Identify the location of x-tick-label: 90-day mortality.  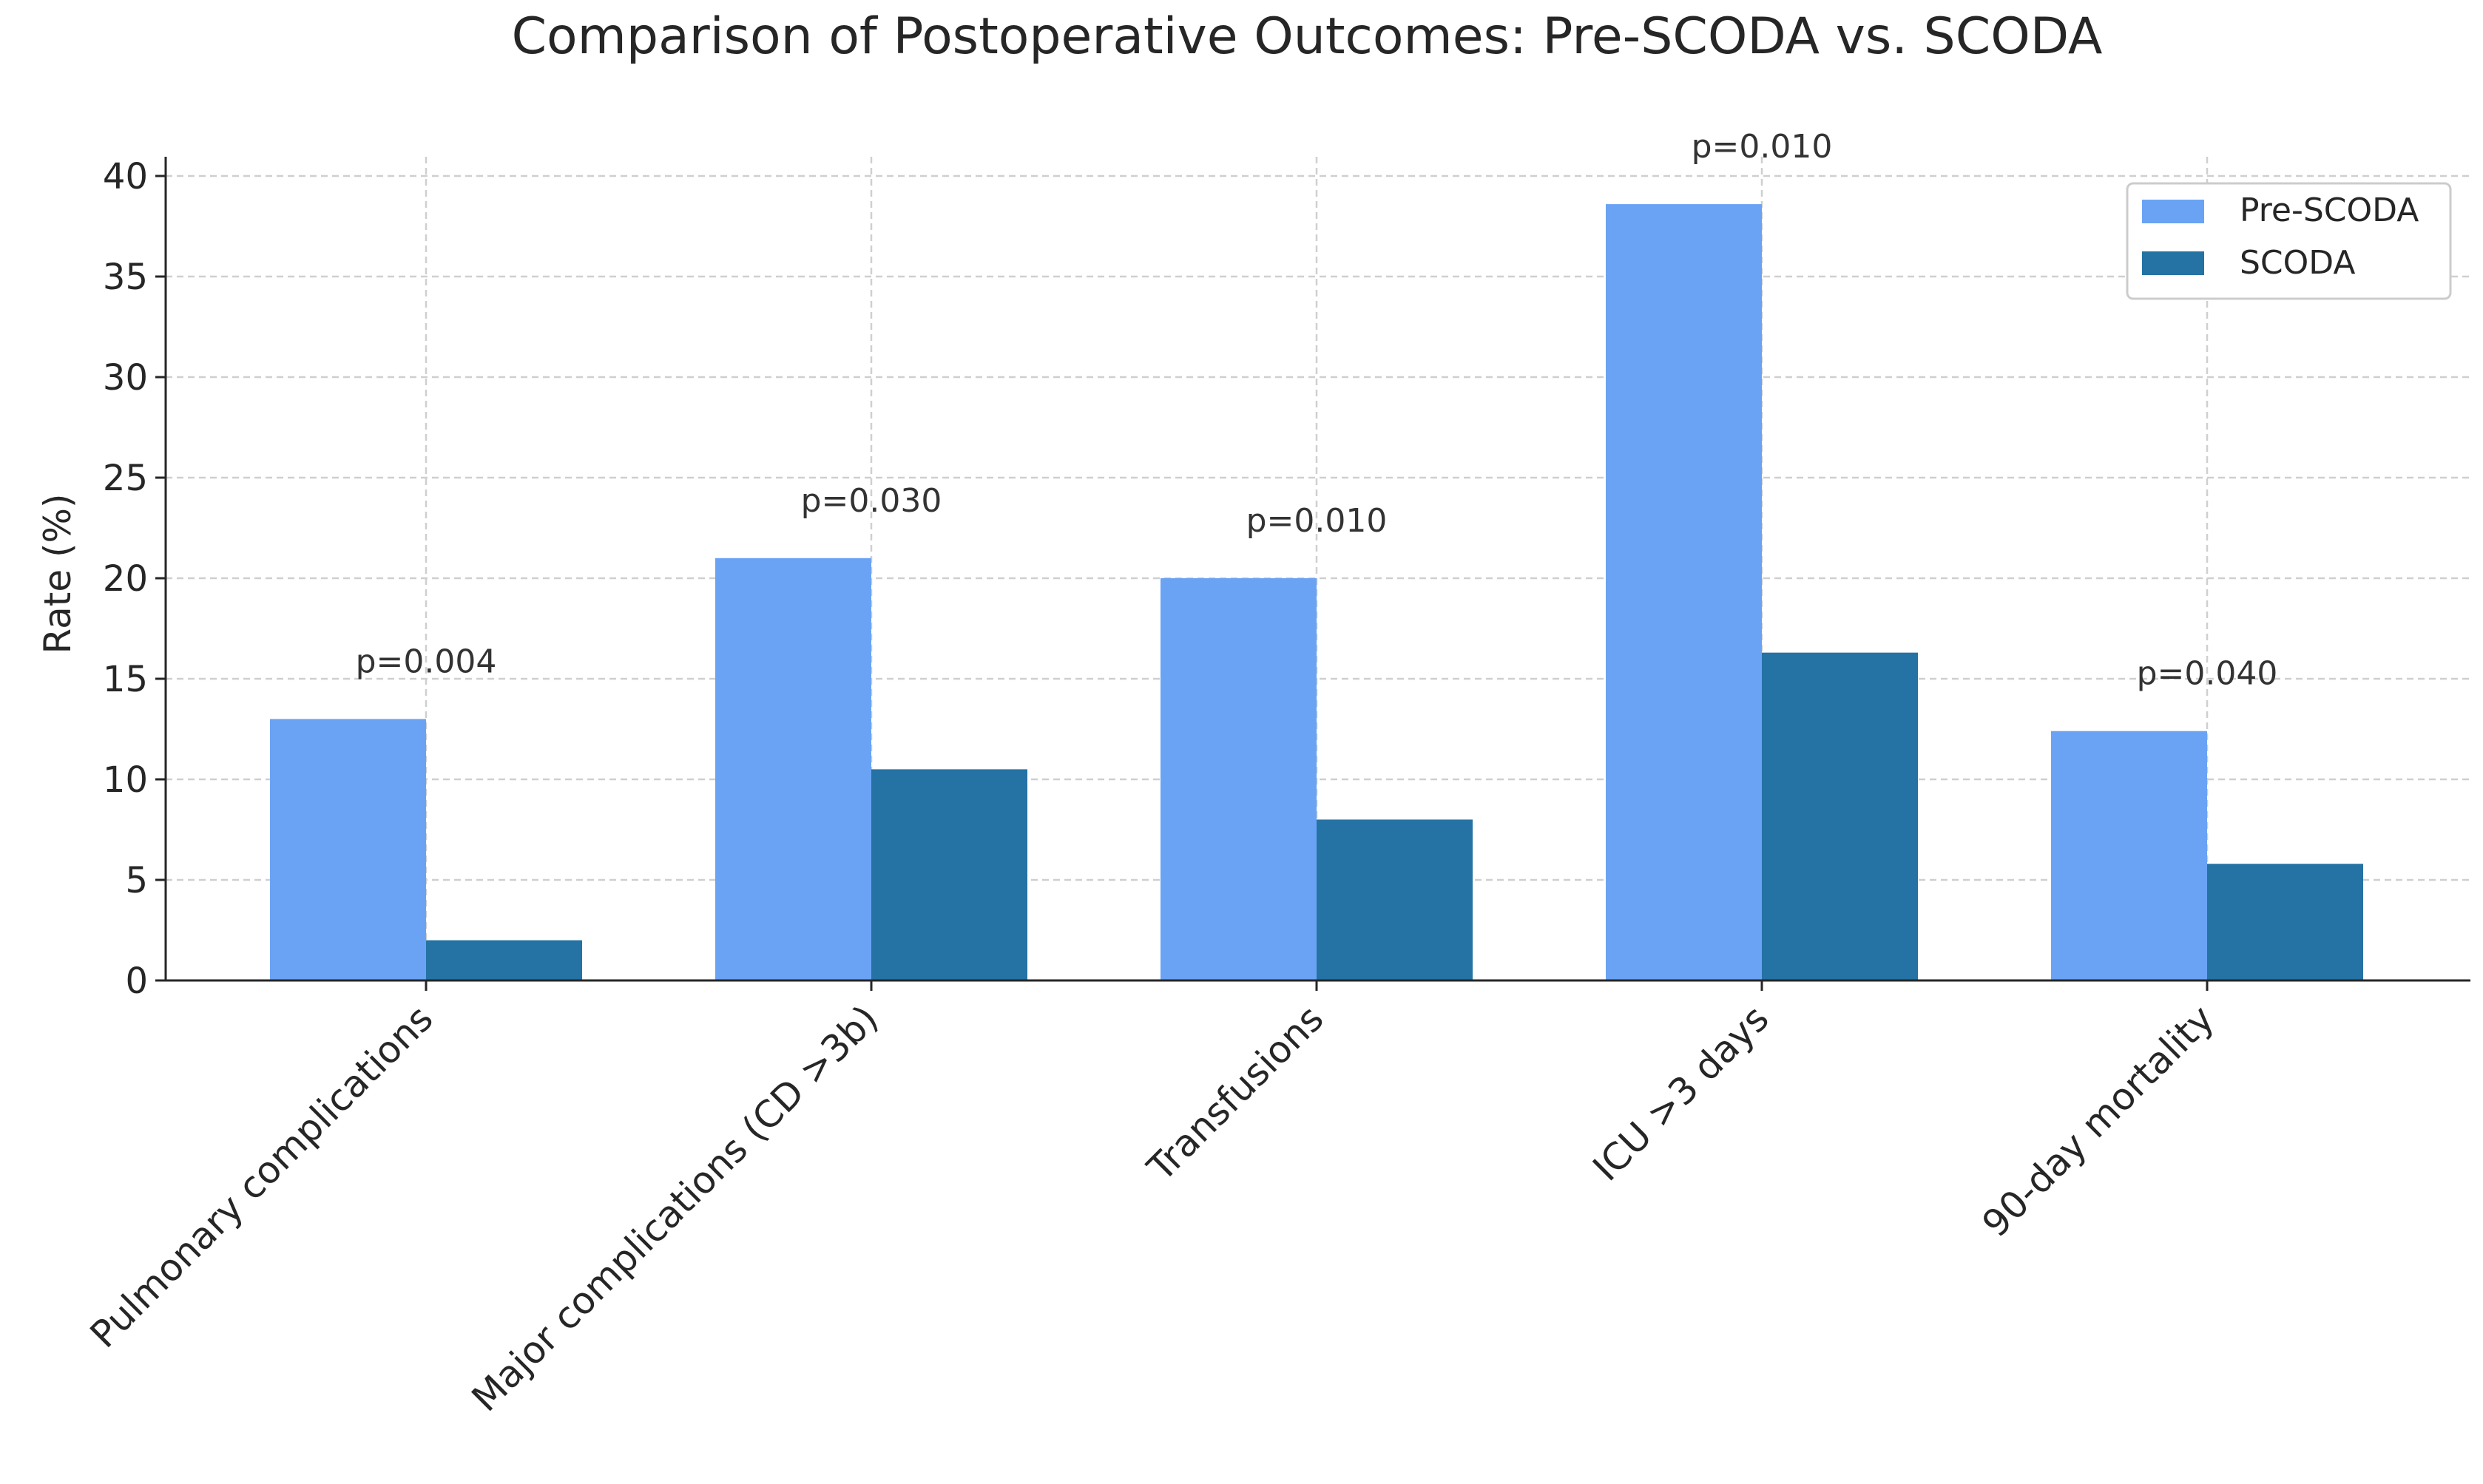
(2098, 1121).